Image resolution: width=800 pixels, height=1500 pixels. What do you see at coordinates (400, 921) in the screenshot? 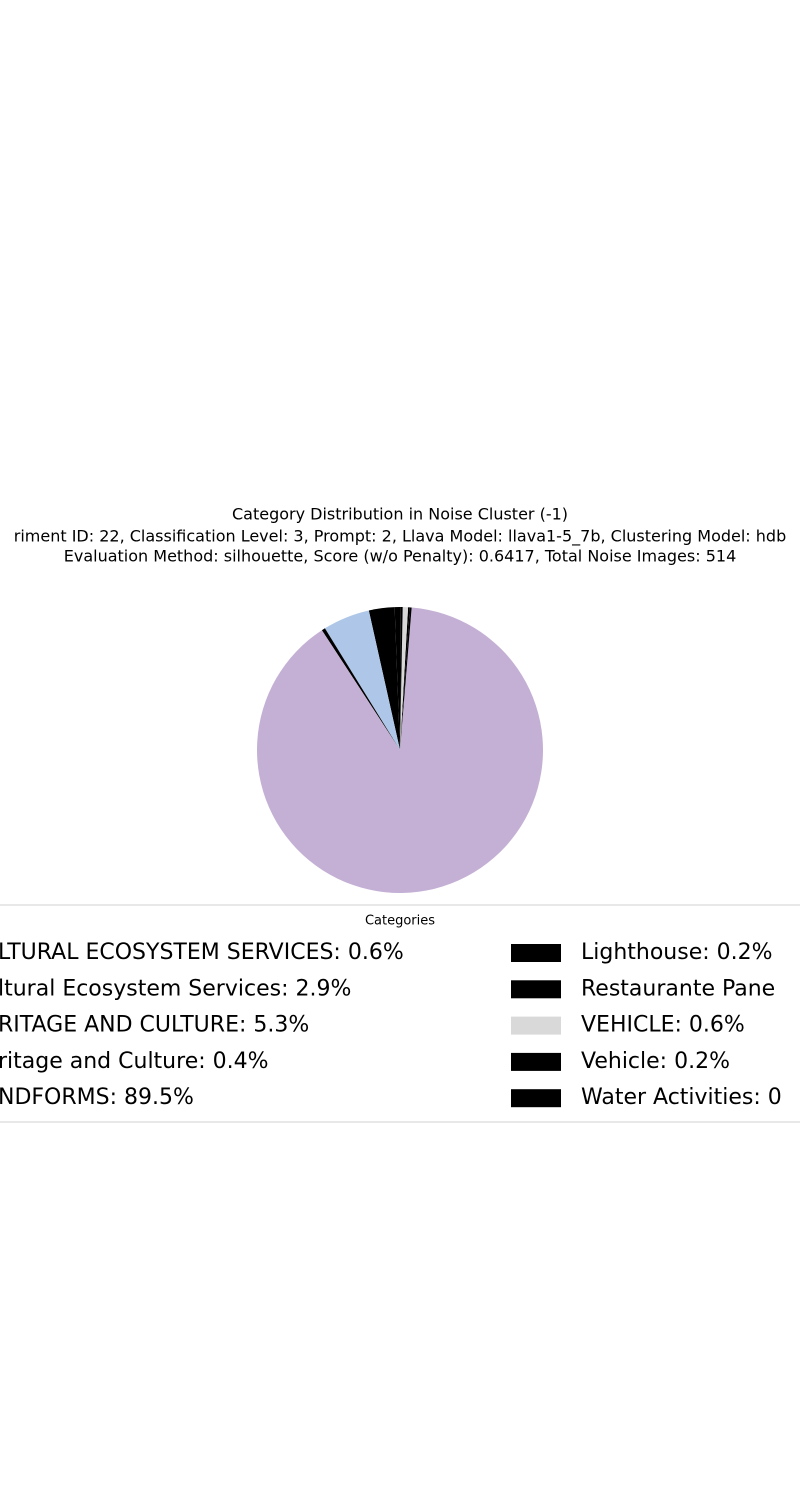
I see `legend-title: Categories` at bounding box center [400, 921].